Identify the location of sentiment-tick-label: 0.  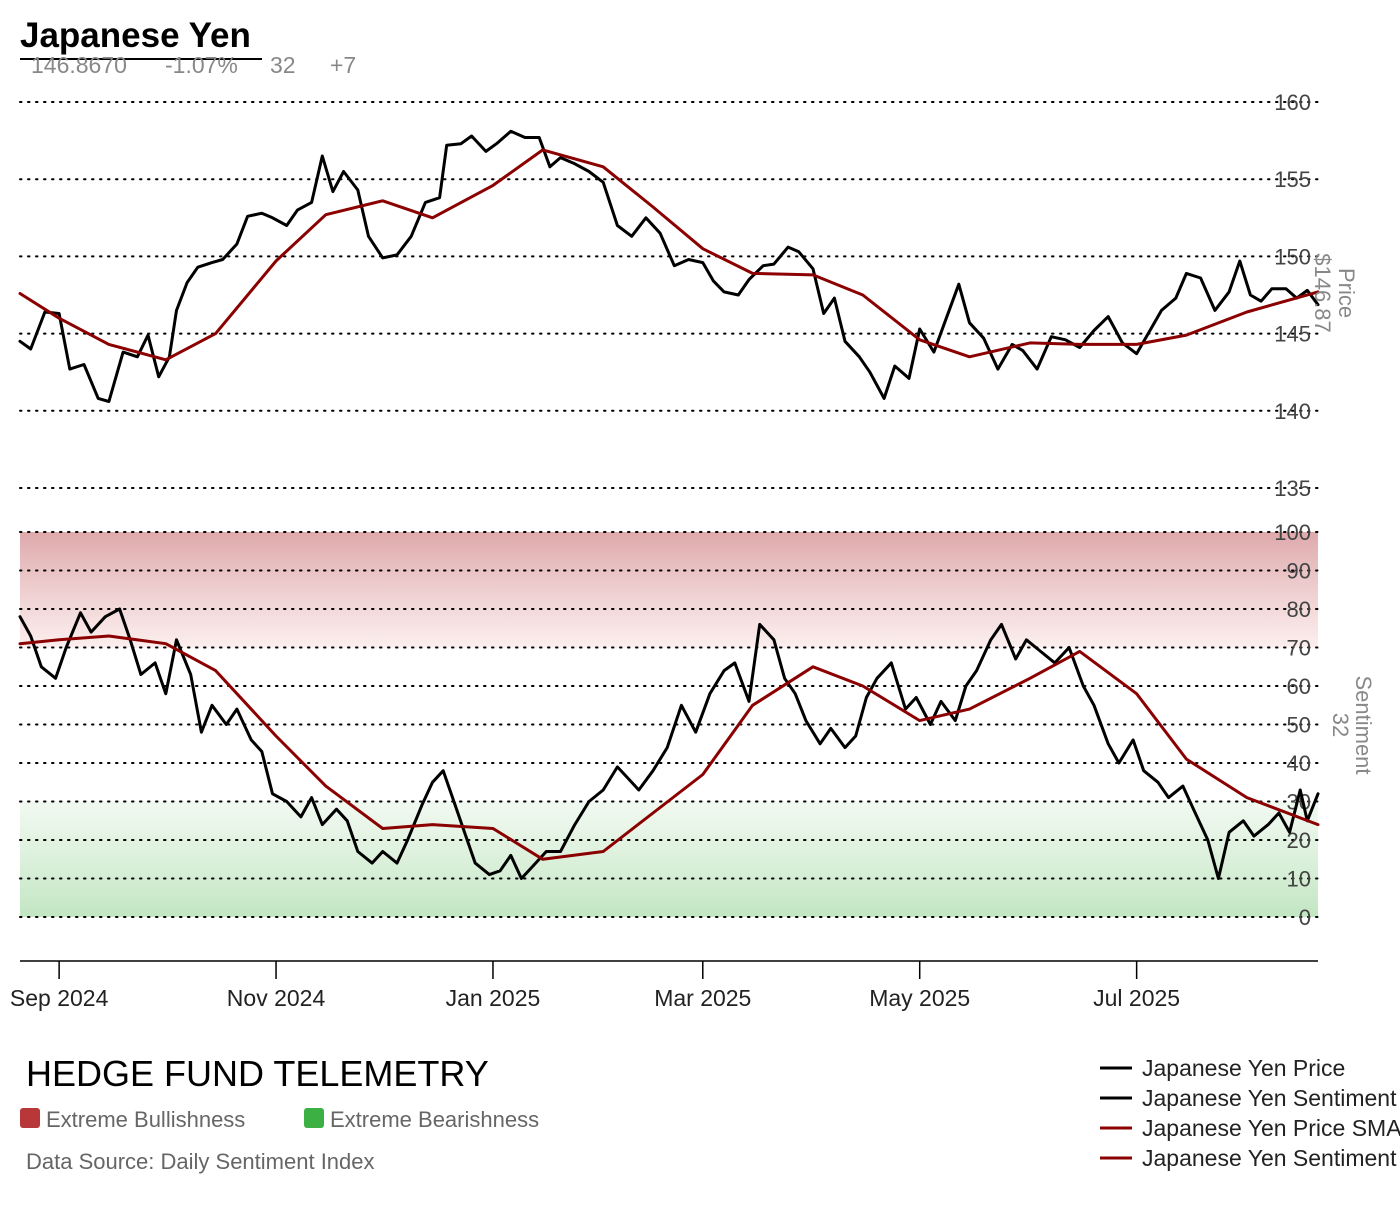
(1305, 917).